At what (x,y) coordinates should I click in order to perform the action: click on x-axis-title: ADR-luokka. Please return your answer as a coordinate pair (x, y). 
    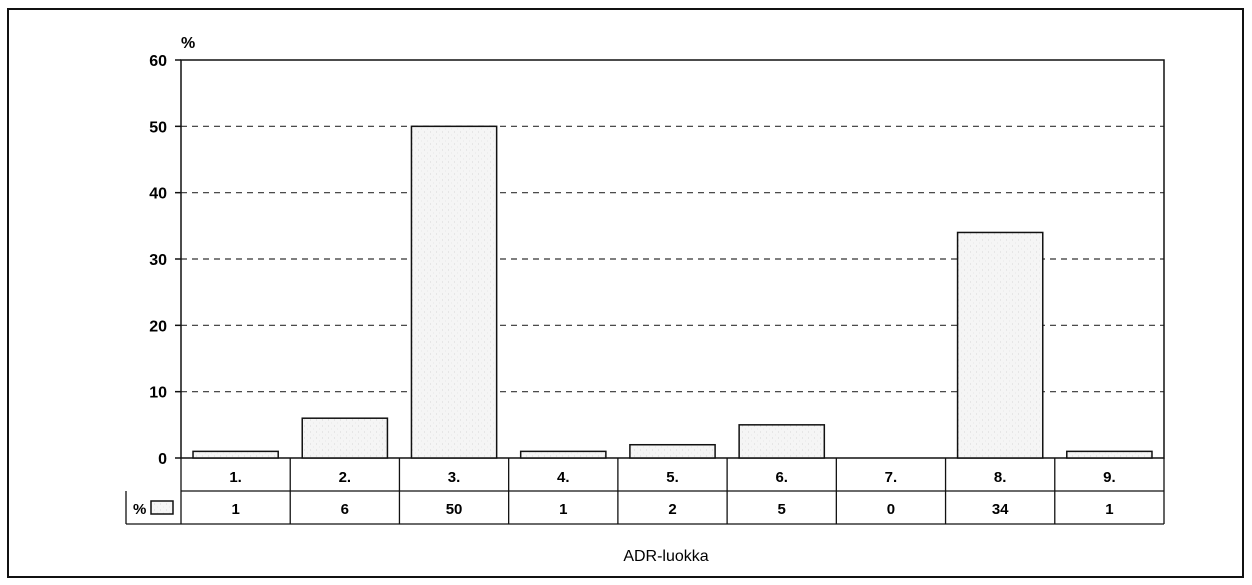
    Looking at the image, I should click on (665, 556).